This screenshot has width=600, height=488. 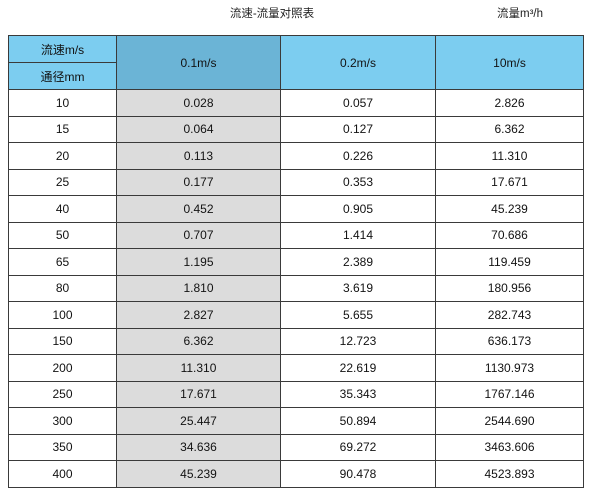 What do you see at coordinates (198, 156) in the screenshot?
I see `cell-flow-01: 0.113` at bounding box center [198, 156].